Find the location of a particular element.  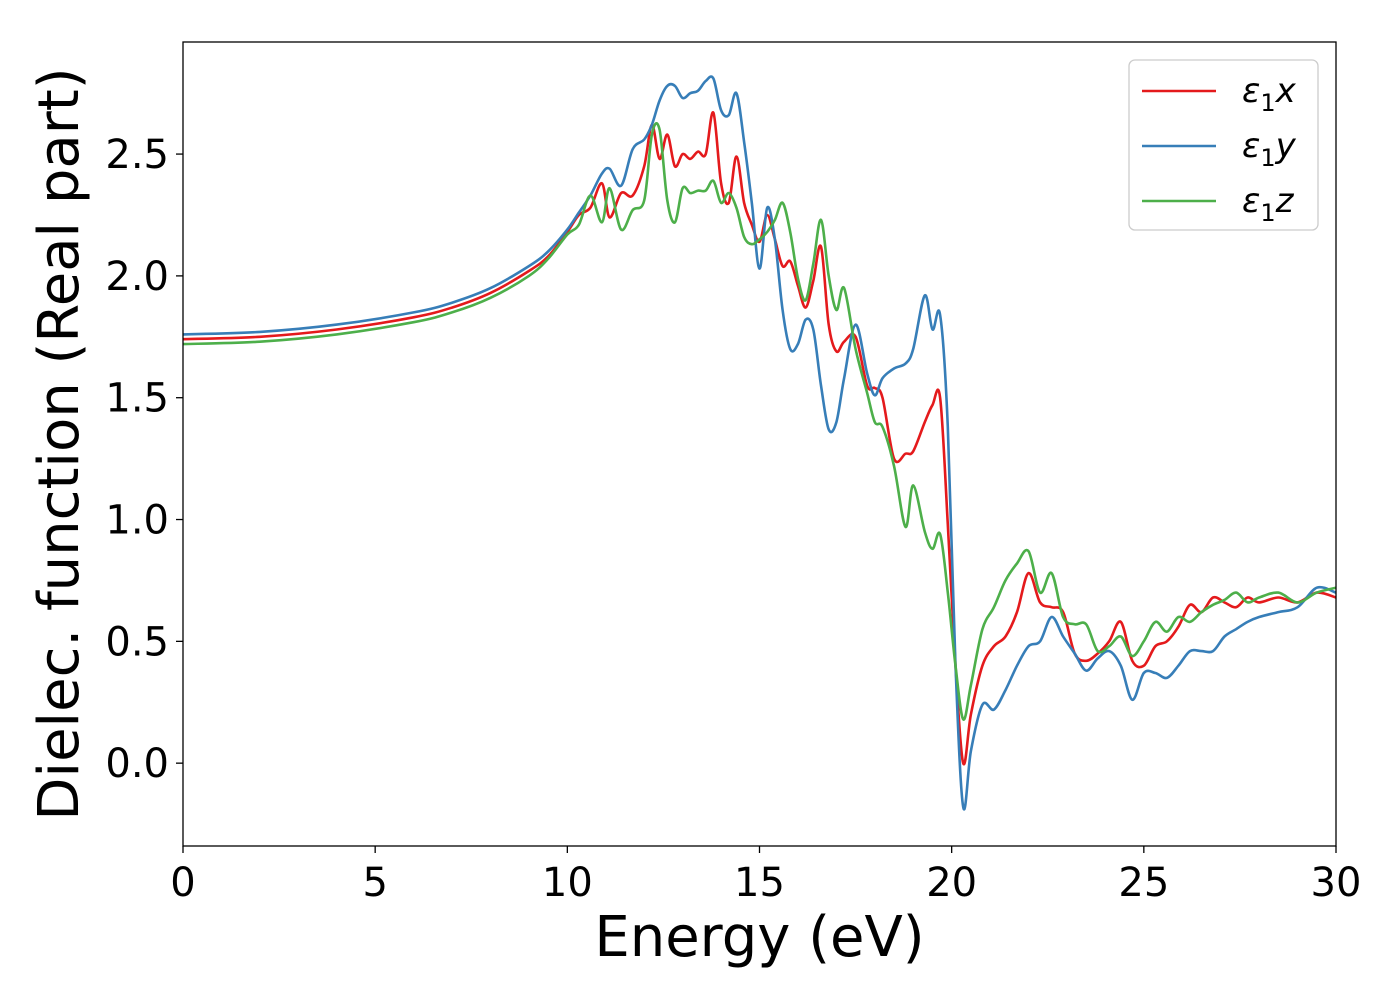

x-tick-label: 5 is located at coordinates (374, 883).